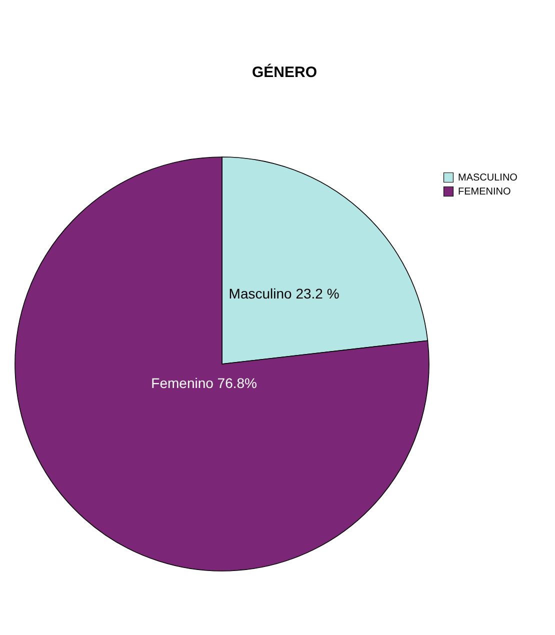 This screenshot has width=555, height=635. What do you see at coordinates (285, 72) in the screenshot?
I see `chart-title: GÉNERO` at bounding box center [285, 72].